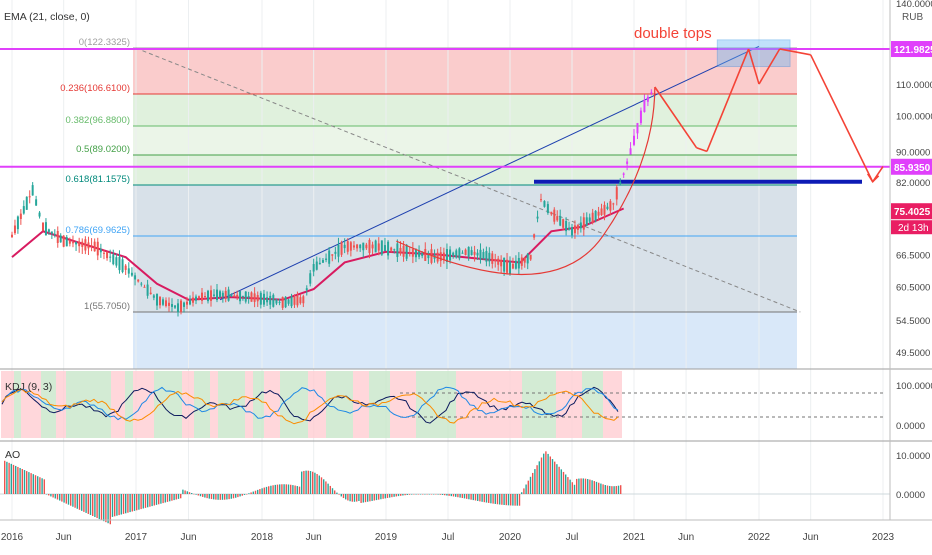 This screenshot has height=555, width=932. Describe the element at coordinates (526, 181) in the screenshot. I see `rounding-bottom-arc` at that location.